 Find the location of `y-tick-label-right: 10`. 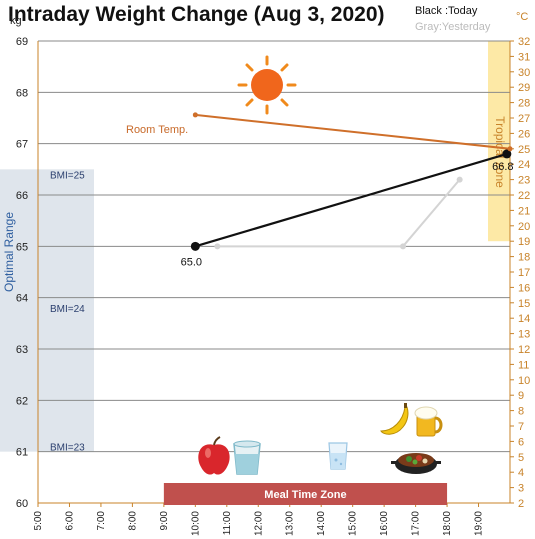

y-tick-label-right: 10 is located at coordinates (524, 381).